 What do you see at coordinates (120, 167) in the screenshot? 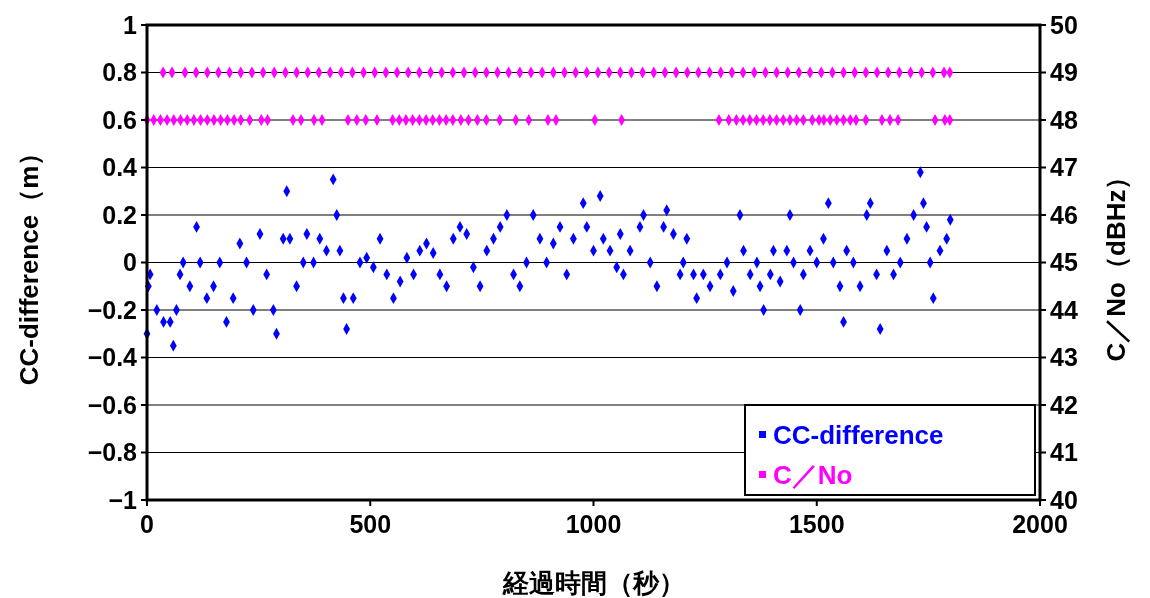
I see `y-tick-label: 0.4` at bounding box center [120, 167].